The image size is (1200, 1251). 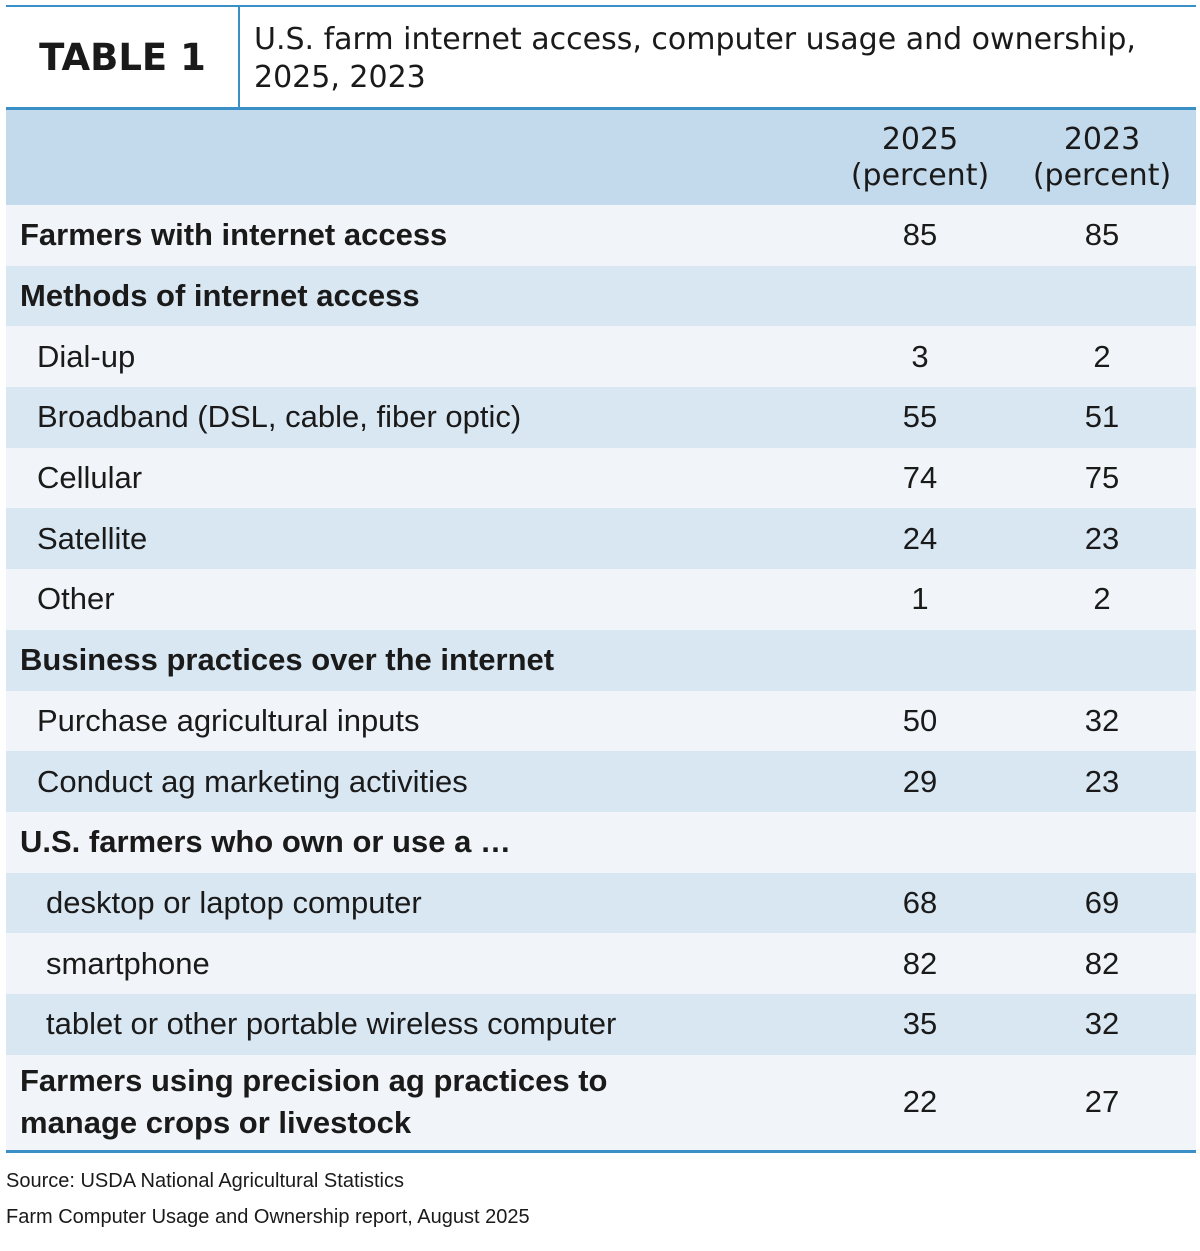 I want to click on cell-2025: 24, so click(x=920, y=538).